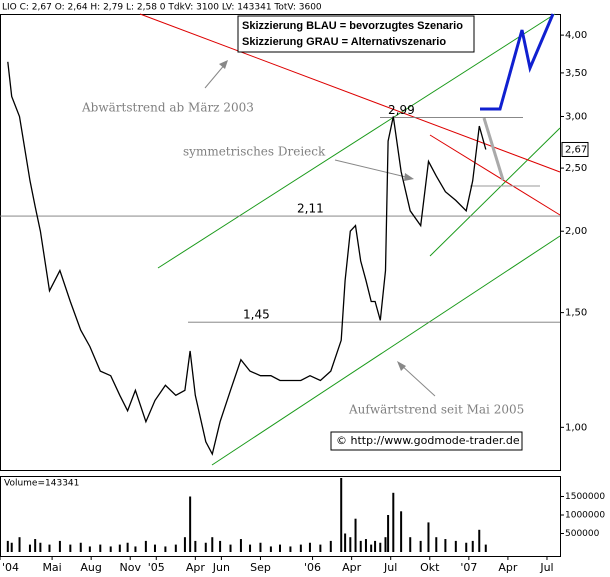  What do you see at coordinates (221, 567) in the screenshot?
I see `x-tick-label: Jun` at bounding box center [221, 567].